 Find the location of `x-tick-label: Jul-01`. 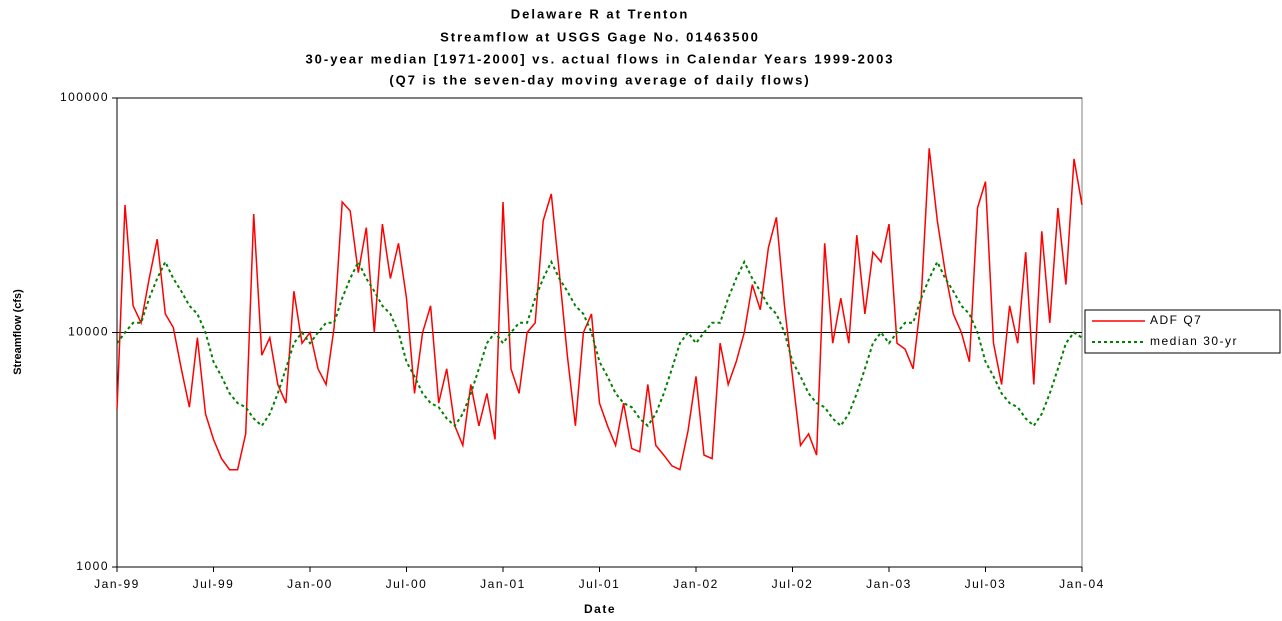

x-tick-label: Jul-01 is located at coordinates (600, 584).